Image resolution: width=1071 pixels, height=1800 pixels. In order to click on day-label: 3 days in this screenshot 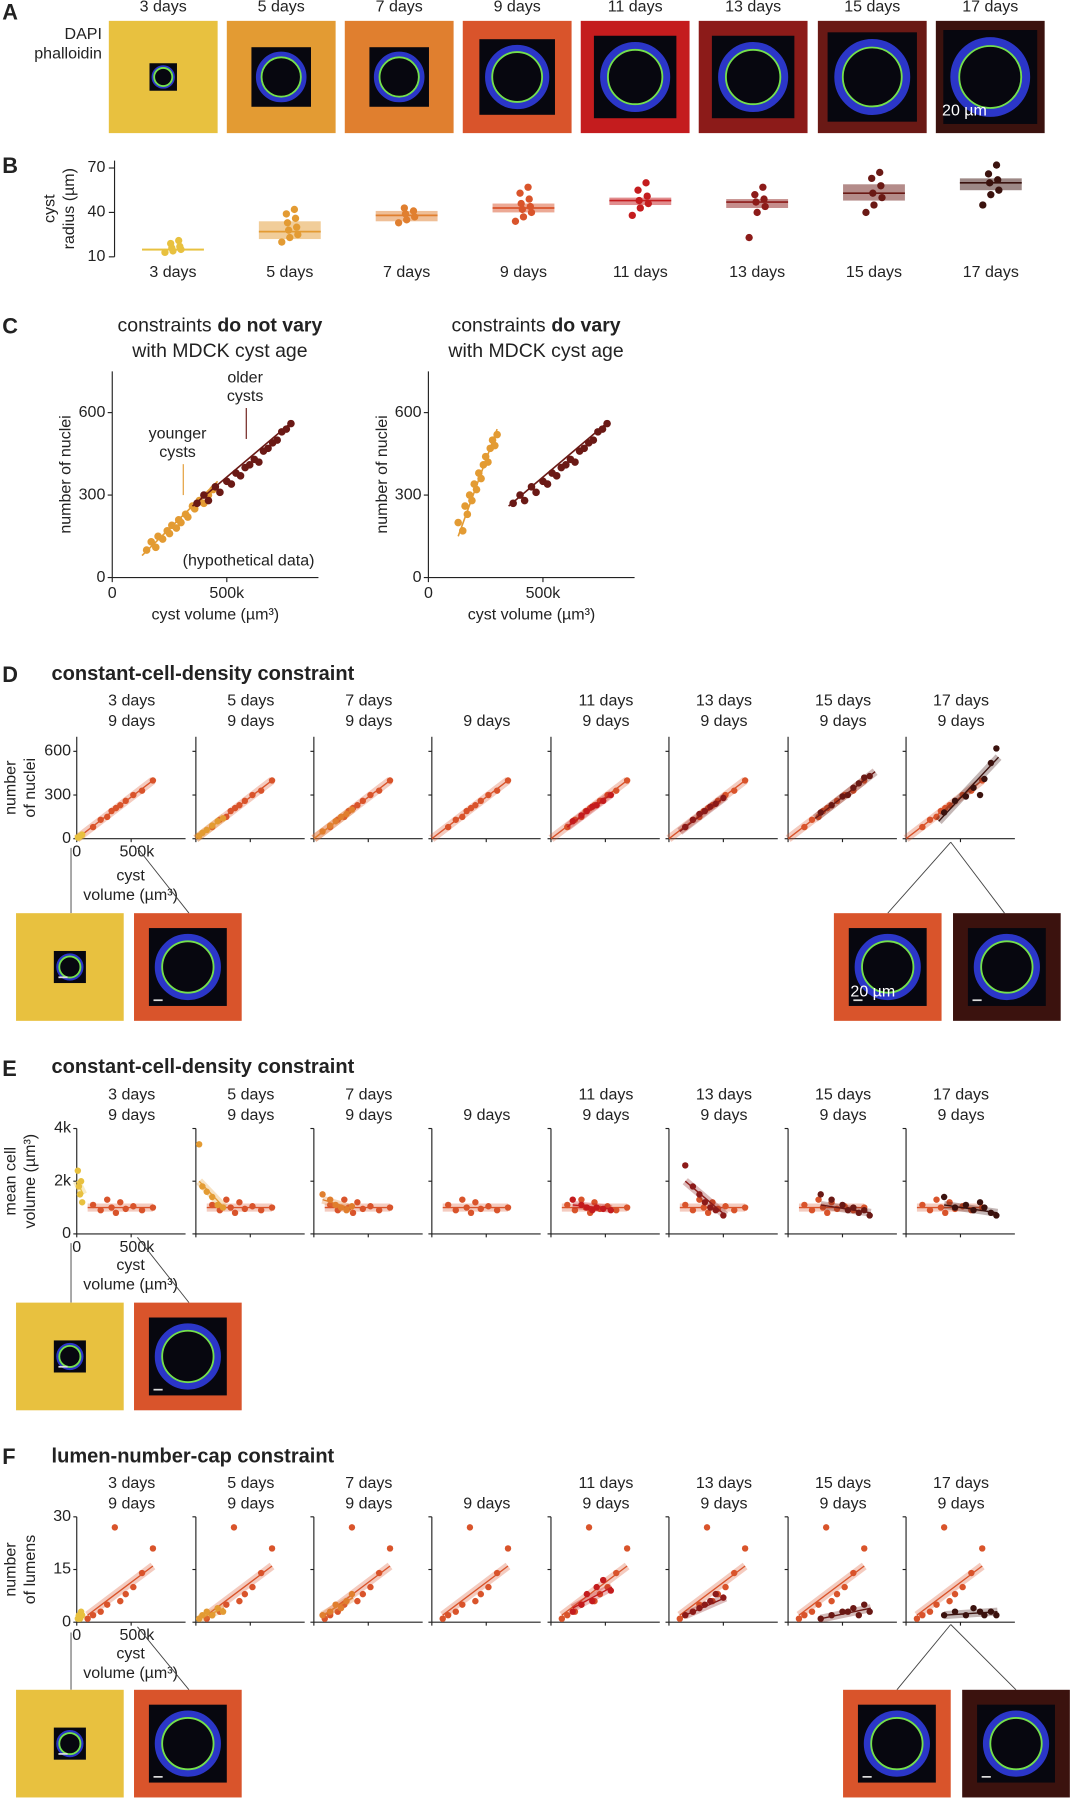, I will do `click(131, 1095)`.